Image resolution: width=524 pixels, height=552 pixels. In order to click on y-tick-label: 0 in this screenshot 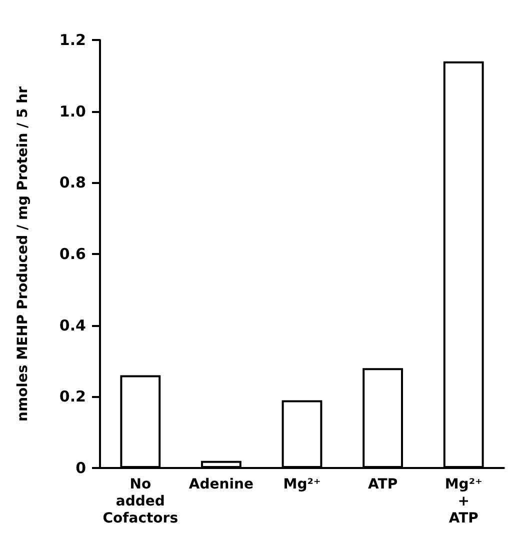, I will do `click(81, 468)`.